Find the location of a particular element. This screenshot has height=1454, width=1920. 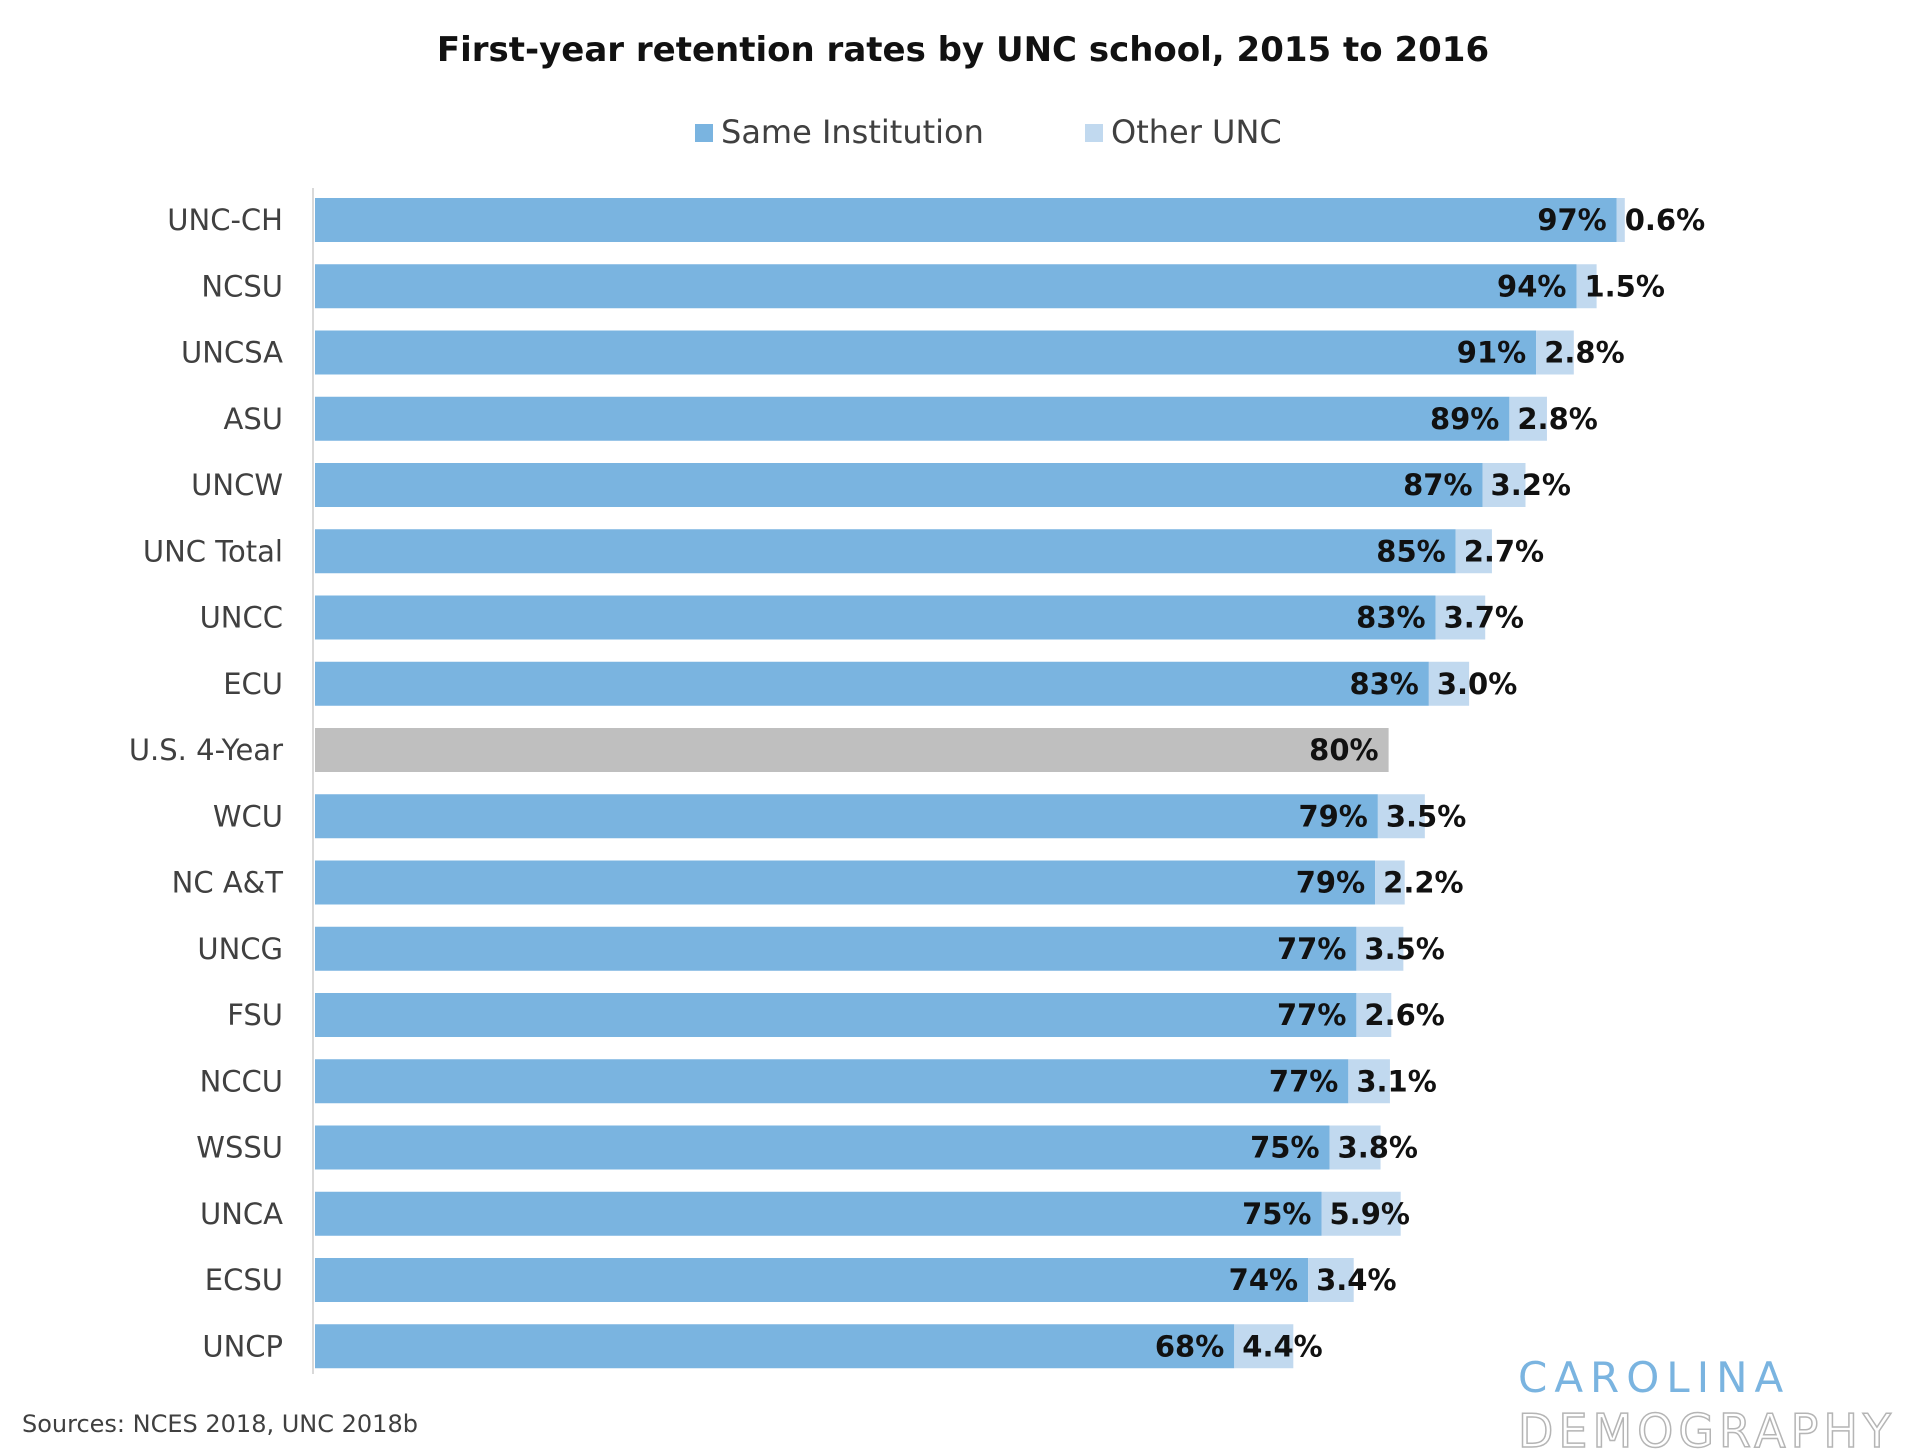

bar-same-uncc is located at coordinates (875, 617).